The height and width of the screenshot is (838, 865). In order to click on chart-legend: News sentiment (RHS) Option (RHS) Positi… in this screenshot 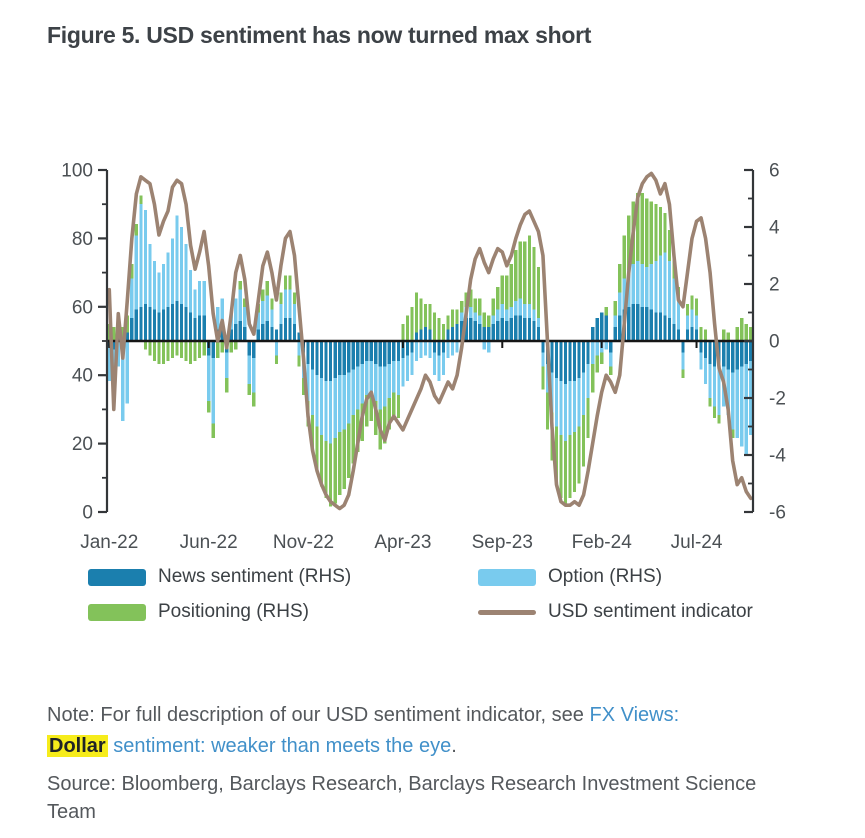, I will do `click(420, 594)`.